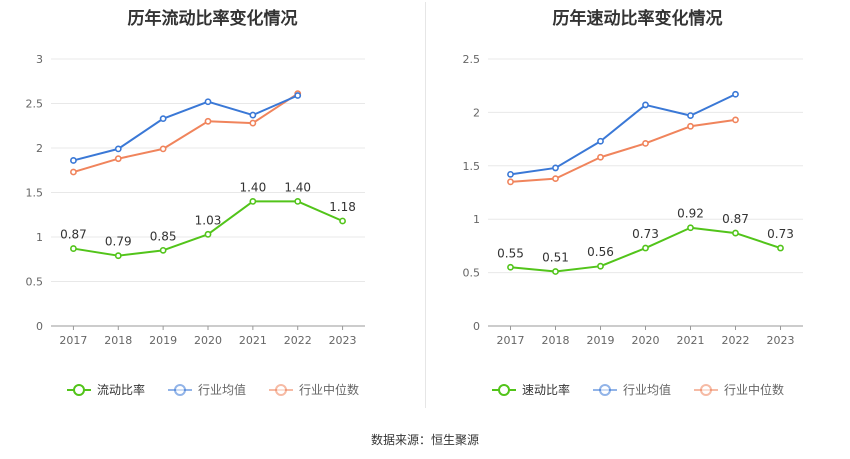 This screenshot has height=459, width=850. I want to click on current-data-label: 1.03, so click(208, 220).